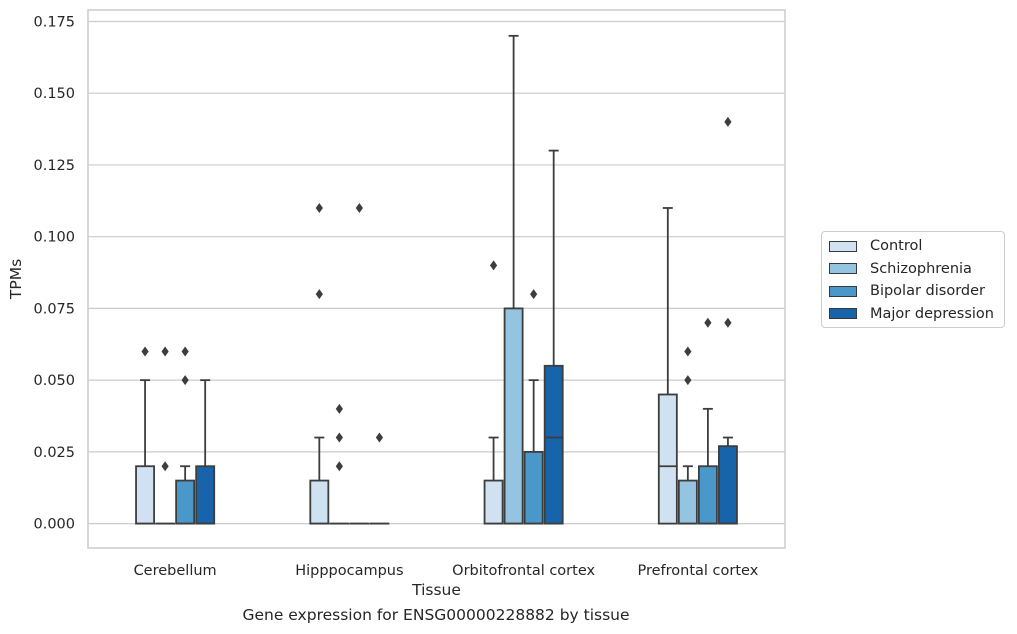 This screenshot has width=1017, height=634. What do you see at coordinates (896, 246) in the screenshot?
I see `legend-label: Control` at bounding box center [896, 246].